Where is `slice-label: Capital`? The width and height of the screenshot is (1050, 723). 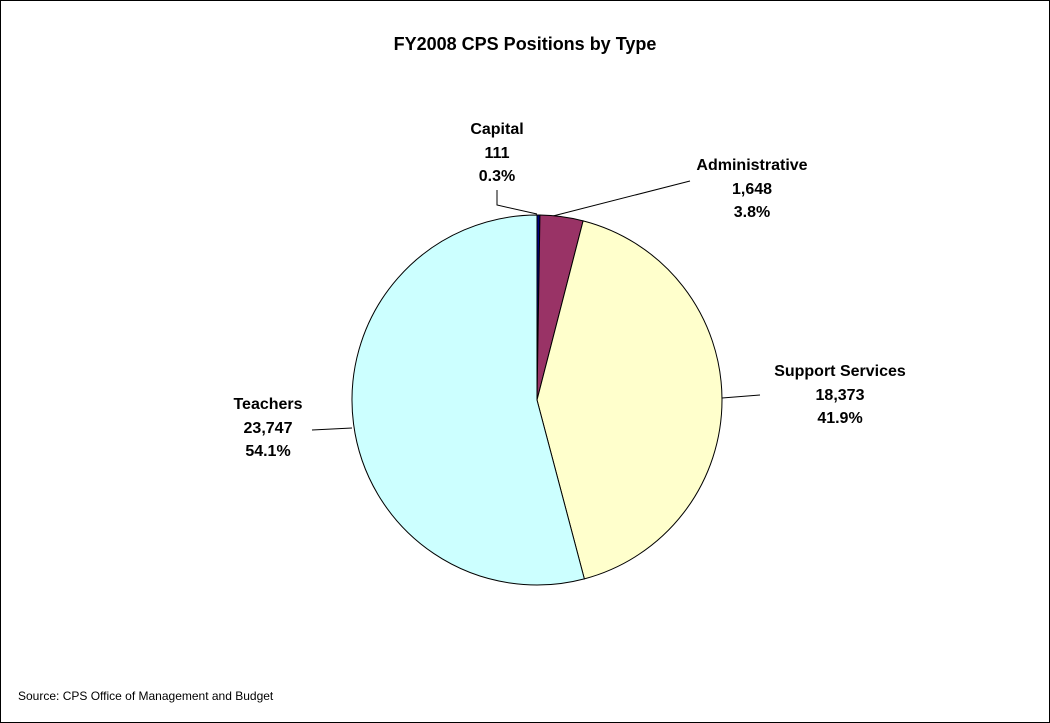
slice-label: Capital is located at coordinates (496, 129).